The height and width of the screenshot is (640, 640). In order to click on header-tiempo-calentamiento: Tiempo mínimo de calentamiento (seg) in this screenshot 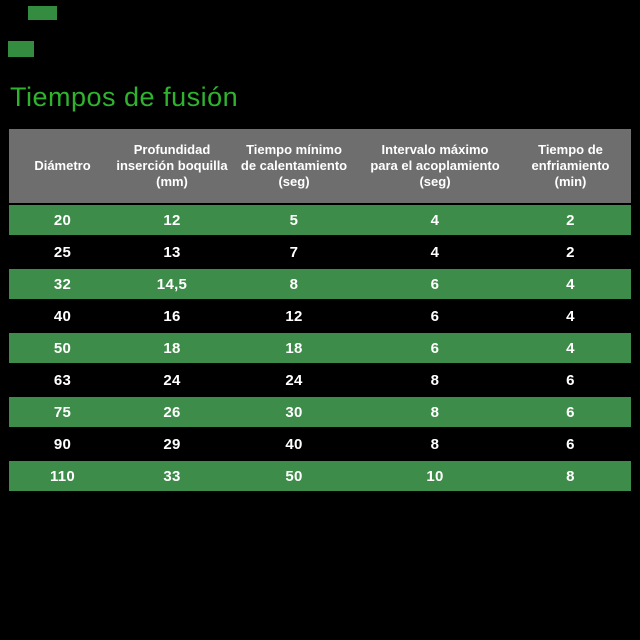, I will do `click(294, 165)`.